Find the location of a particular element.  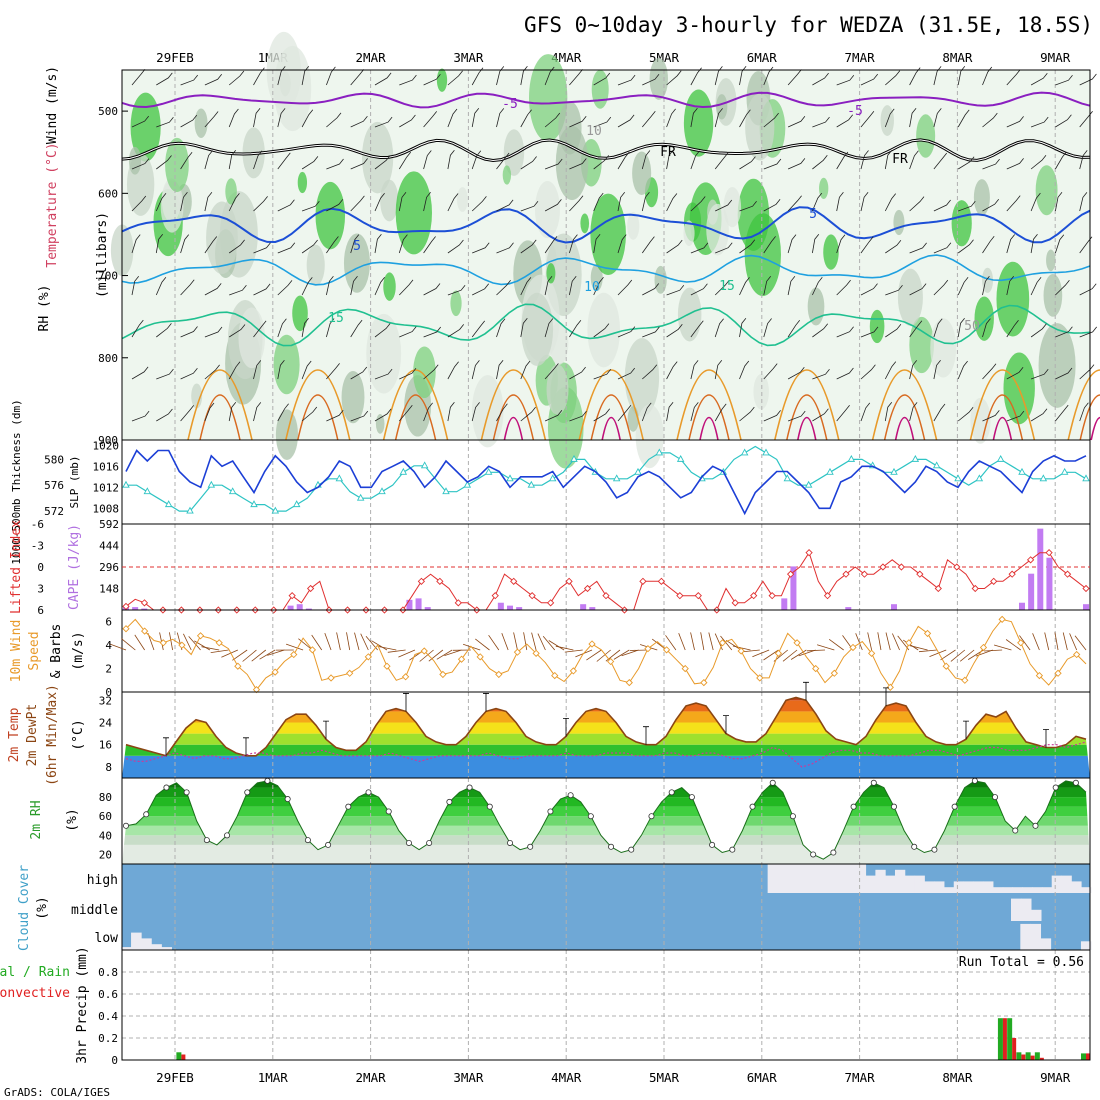

y-tick-label-right: 1012 is located at coordinates (106, 487).